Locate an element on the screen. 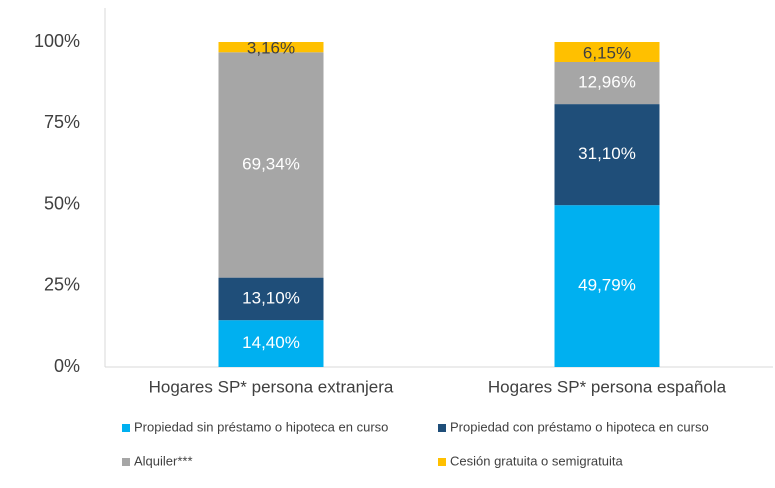  data-label: 69,34% is located at coordinates (271, 163).